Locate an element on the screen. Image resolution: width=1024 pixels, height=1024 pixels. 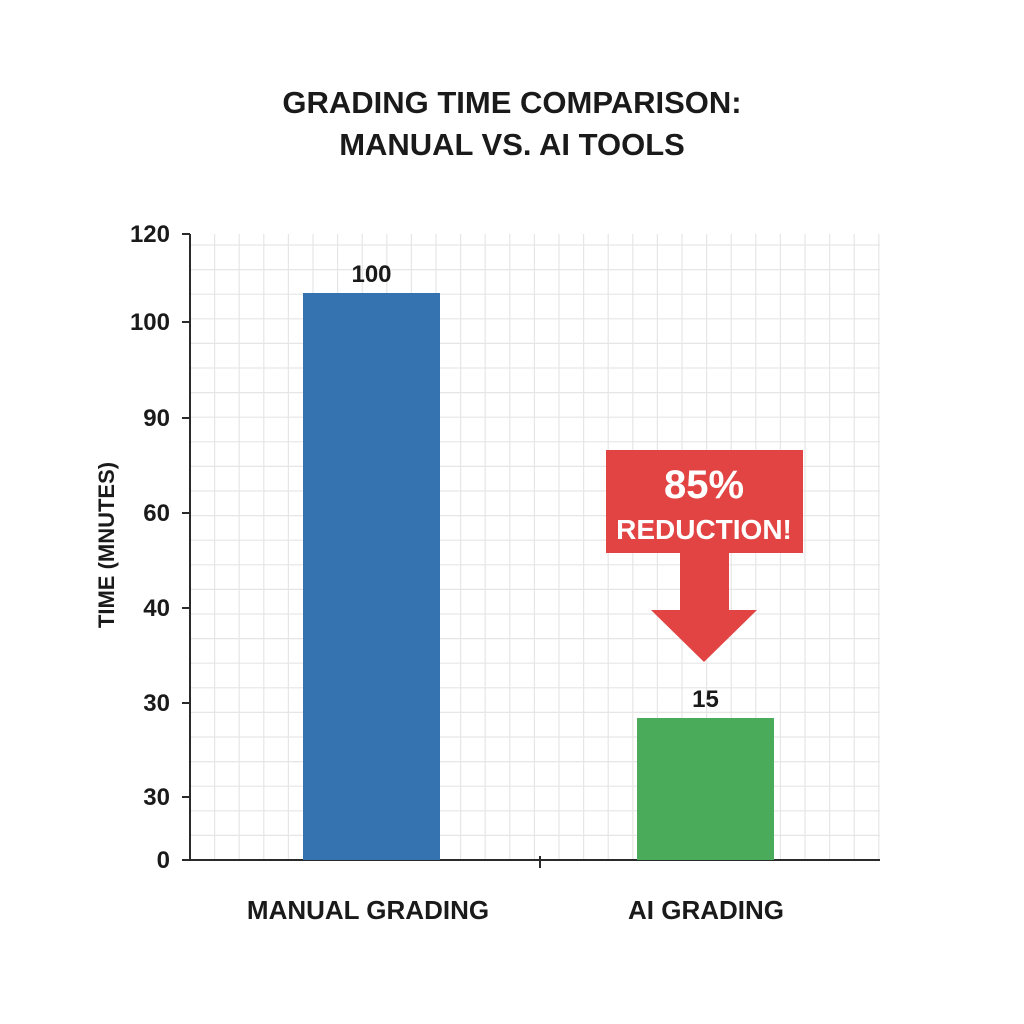
chart-title-line-2: MANUAL VS. AI TOOLS is located at coordinates (512, 144).